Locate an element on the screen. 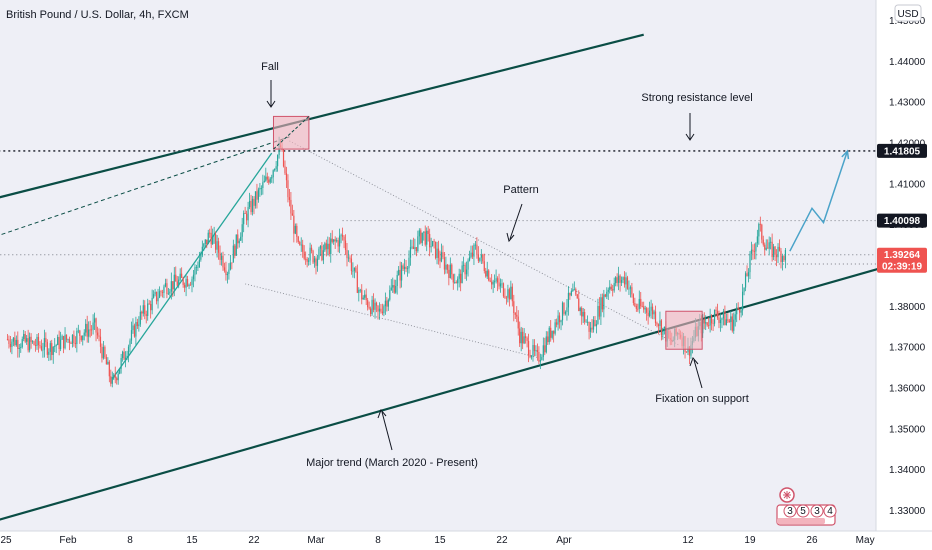  support-zone is located at coordinates (684, 330).